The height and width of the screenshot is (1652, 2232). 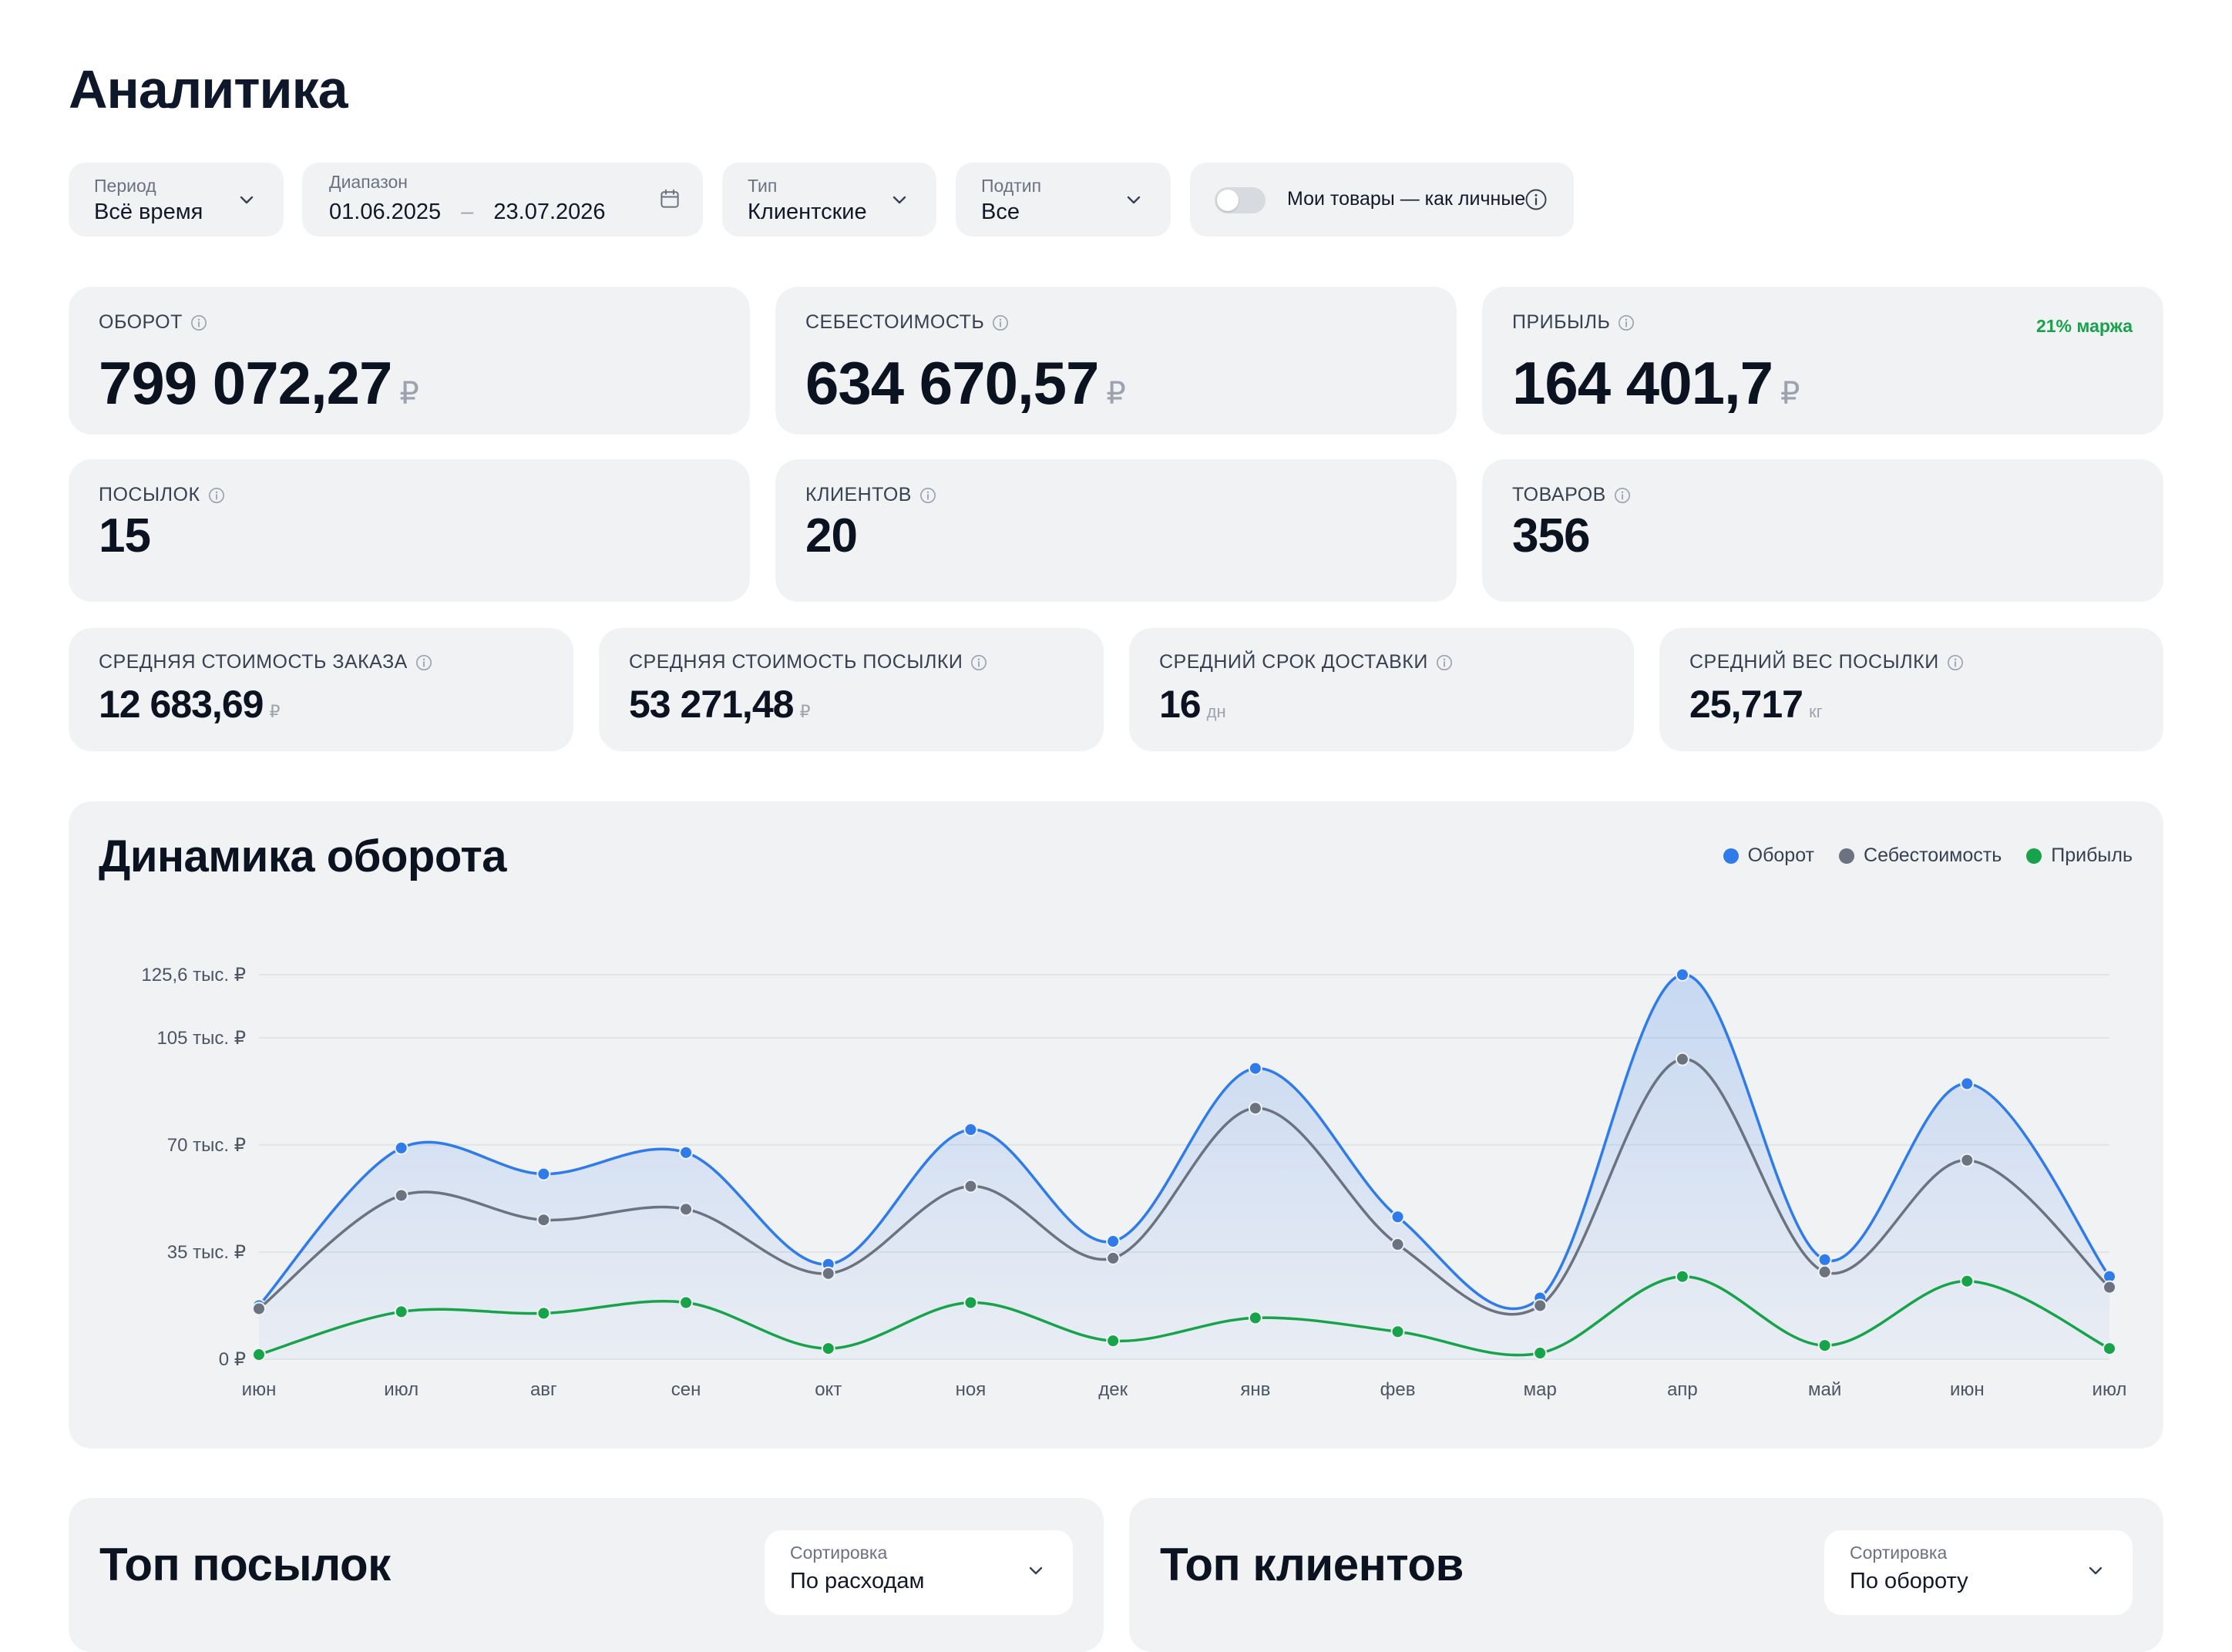 What do you see at coordinates (857, 1581) in the screenshot?
I see `sort-value: По расходам` at bounding box center [857, 1581].